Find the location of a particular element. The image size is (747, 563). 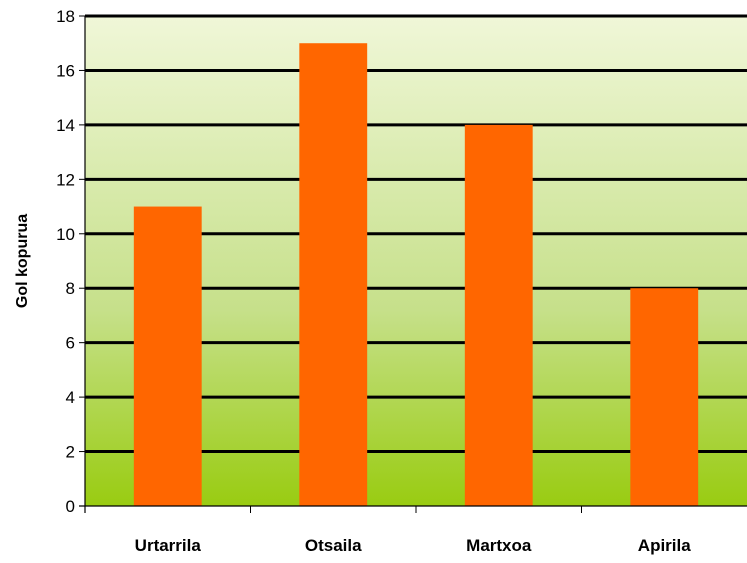

x-tick-label: Otsaila is located at coordinates (333, 545).